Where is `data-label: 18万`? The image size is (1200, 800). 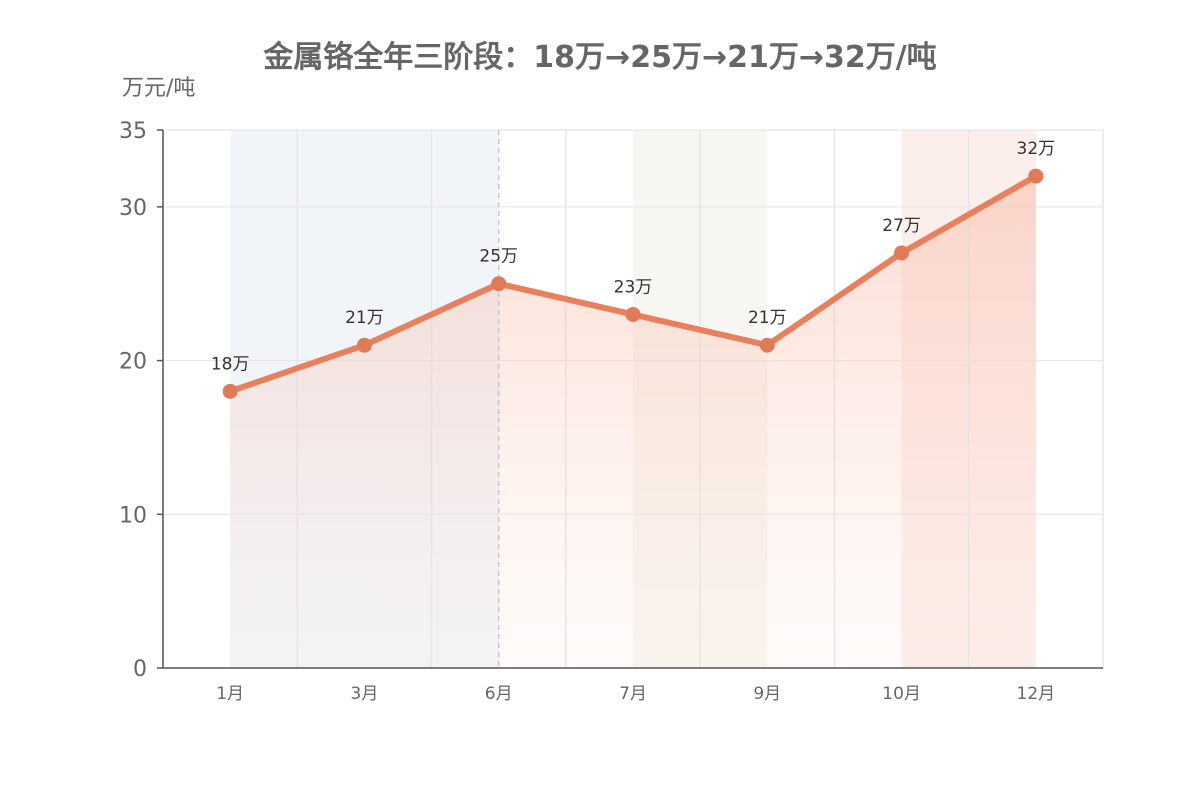 data-label: 18万 is located at coordinates (230, 364).